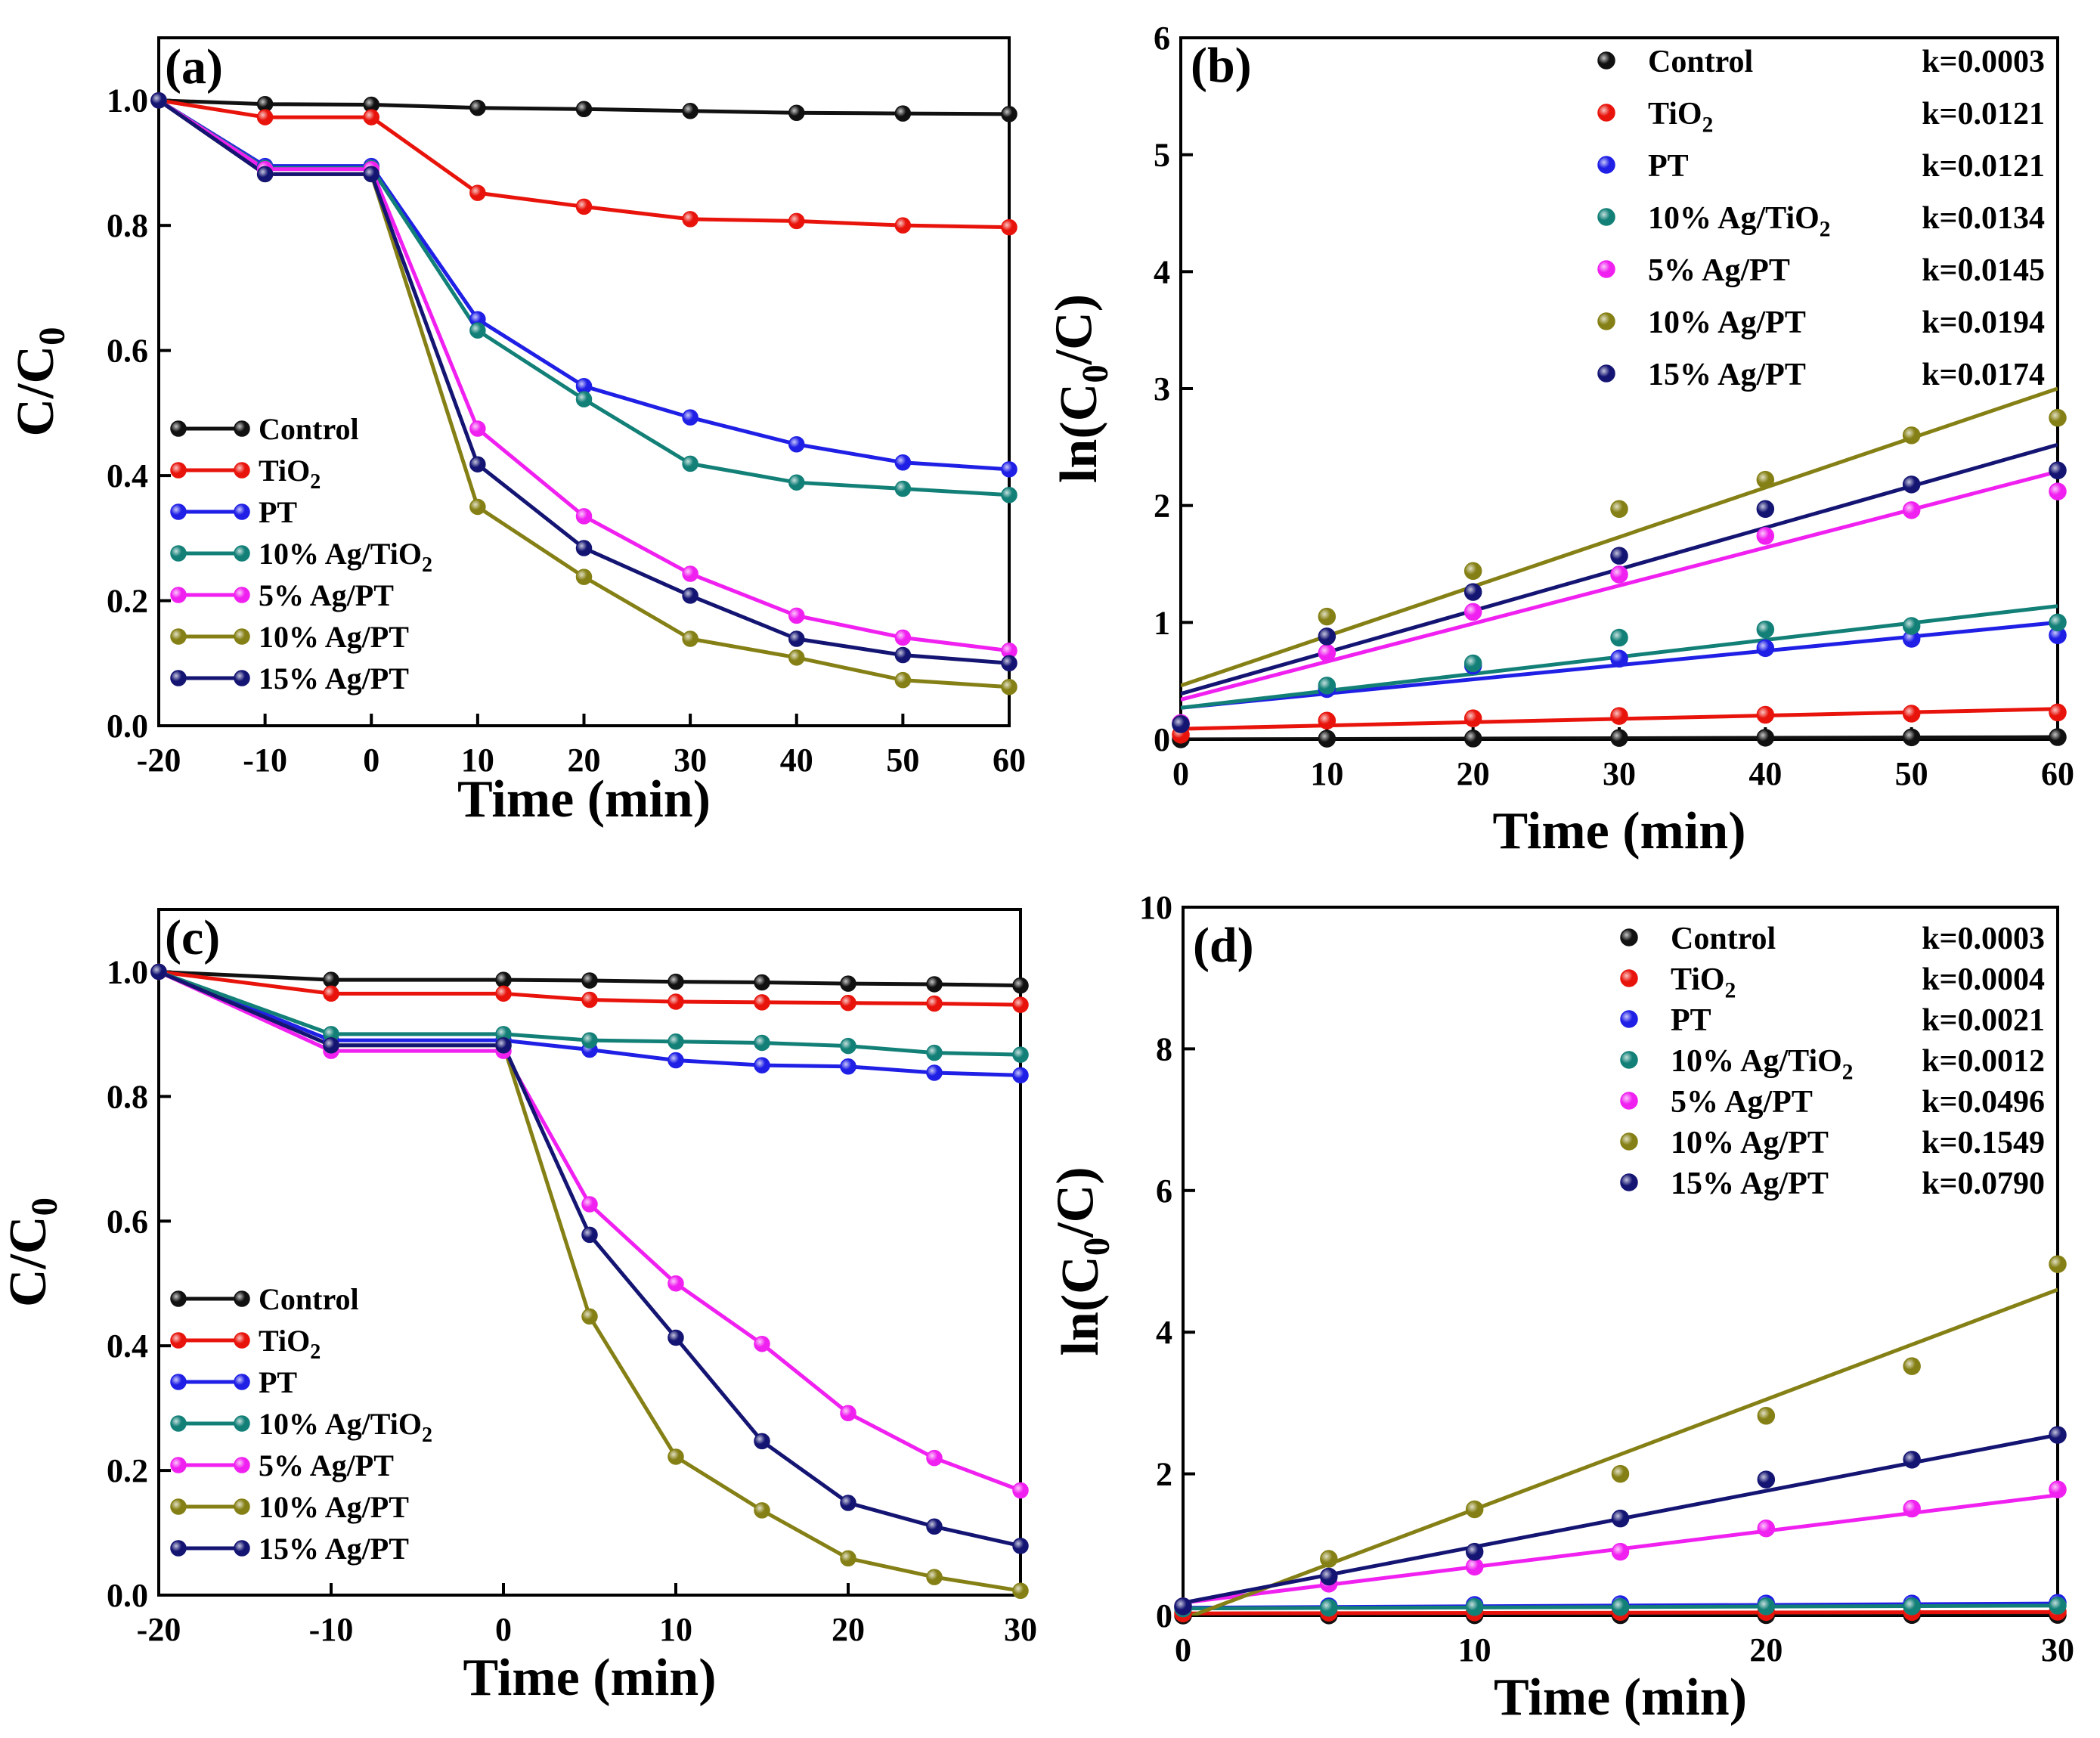  What do you see at coordinates (326, 595) in the screenshot?
I see `legend-label-5pct-ag-pt-main: 5% Ag/PT` at bounding box center [326, 595].